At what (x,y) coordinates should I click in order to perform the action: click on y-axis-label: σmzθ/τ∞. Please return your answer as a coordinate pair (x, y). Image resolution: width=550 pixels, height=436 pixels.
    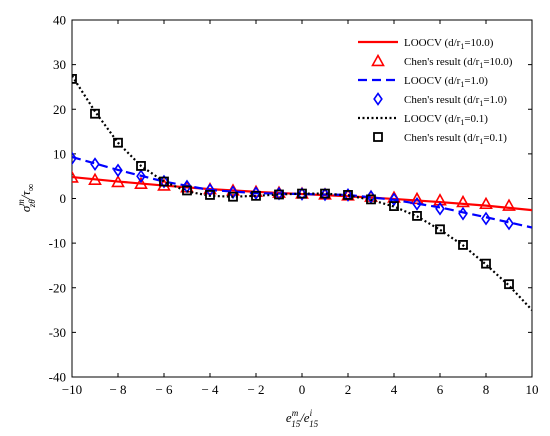
    Looking at the image, I should click on (26, 198).